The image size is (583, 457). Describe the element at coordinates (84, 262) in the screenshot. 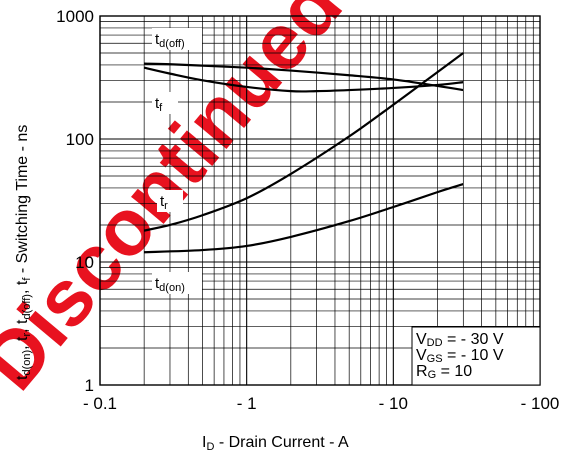

I see `y-tick-label: 10` at that location.